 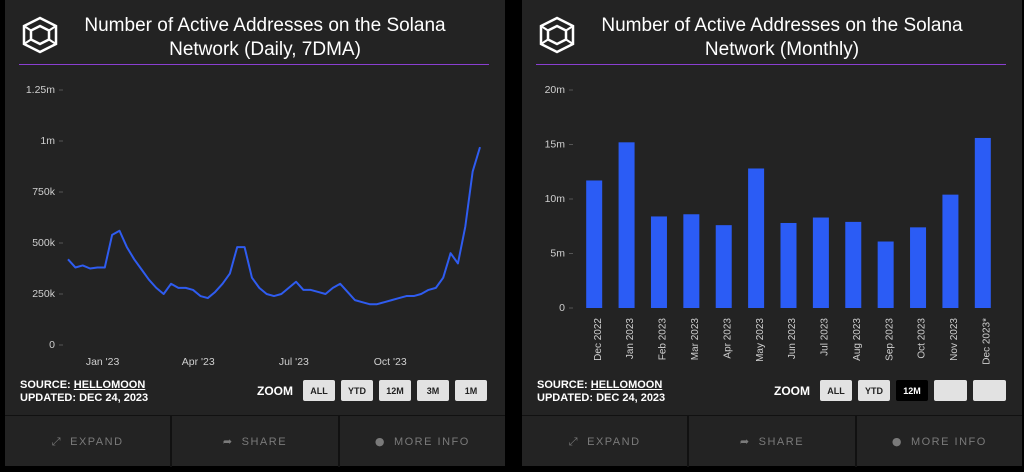 I want to click on x-tick-label: Jun 2023, so click(x=792, y=339).